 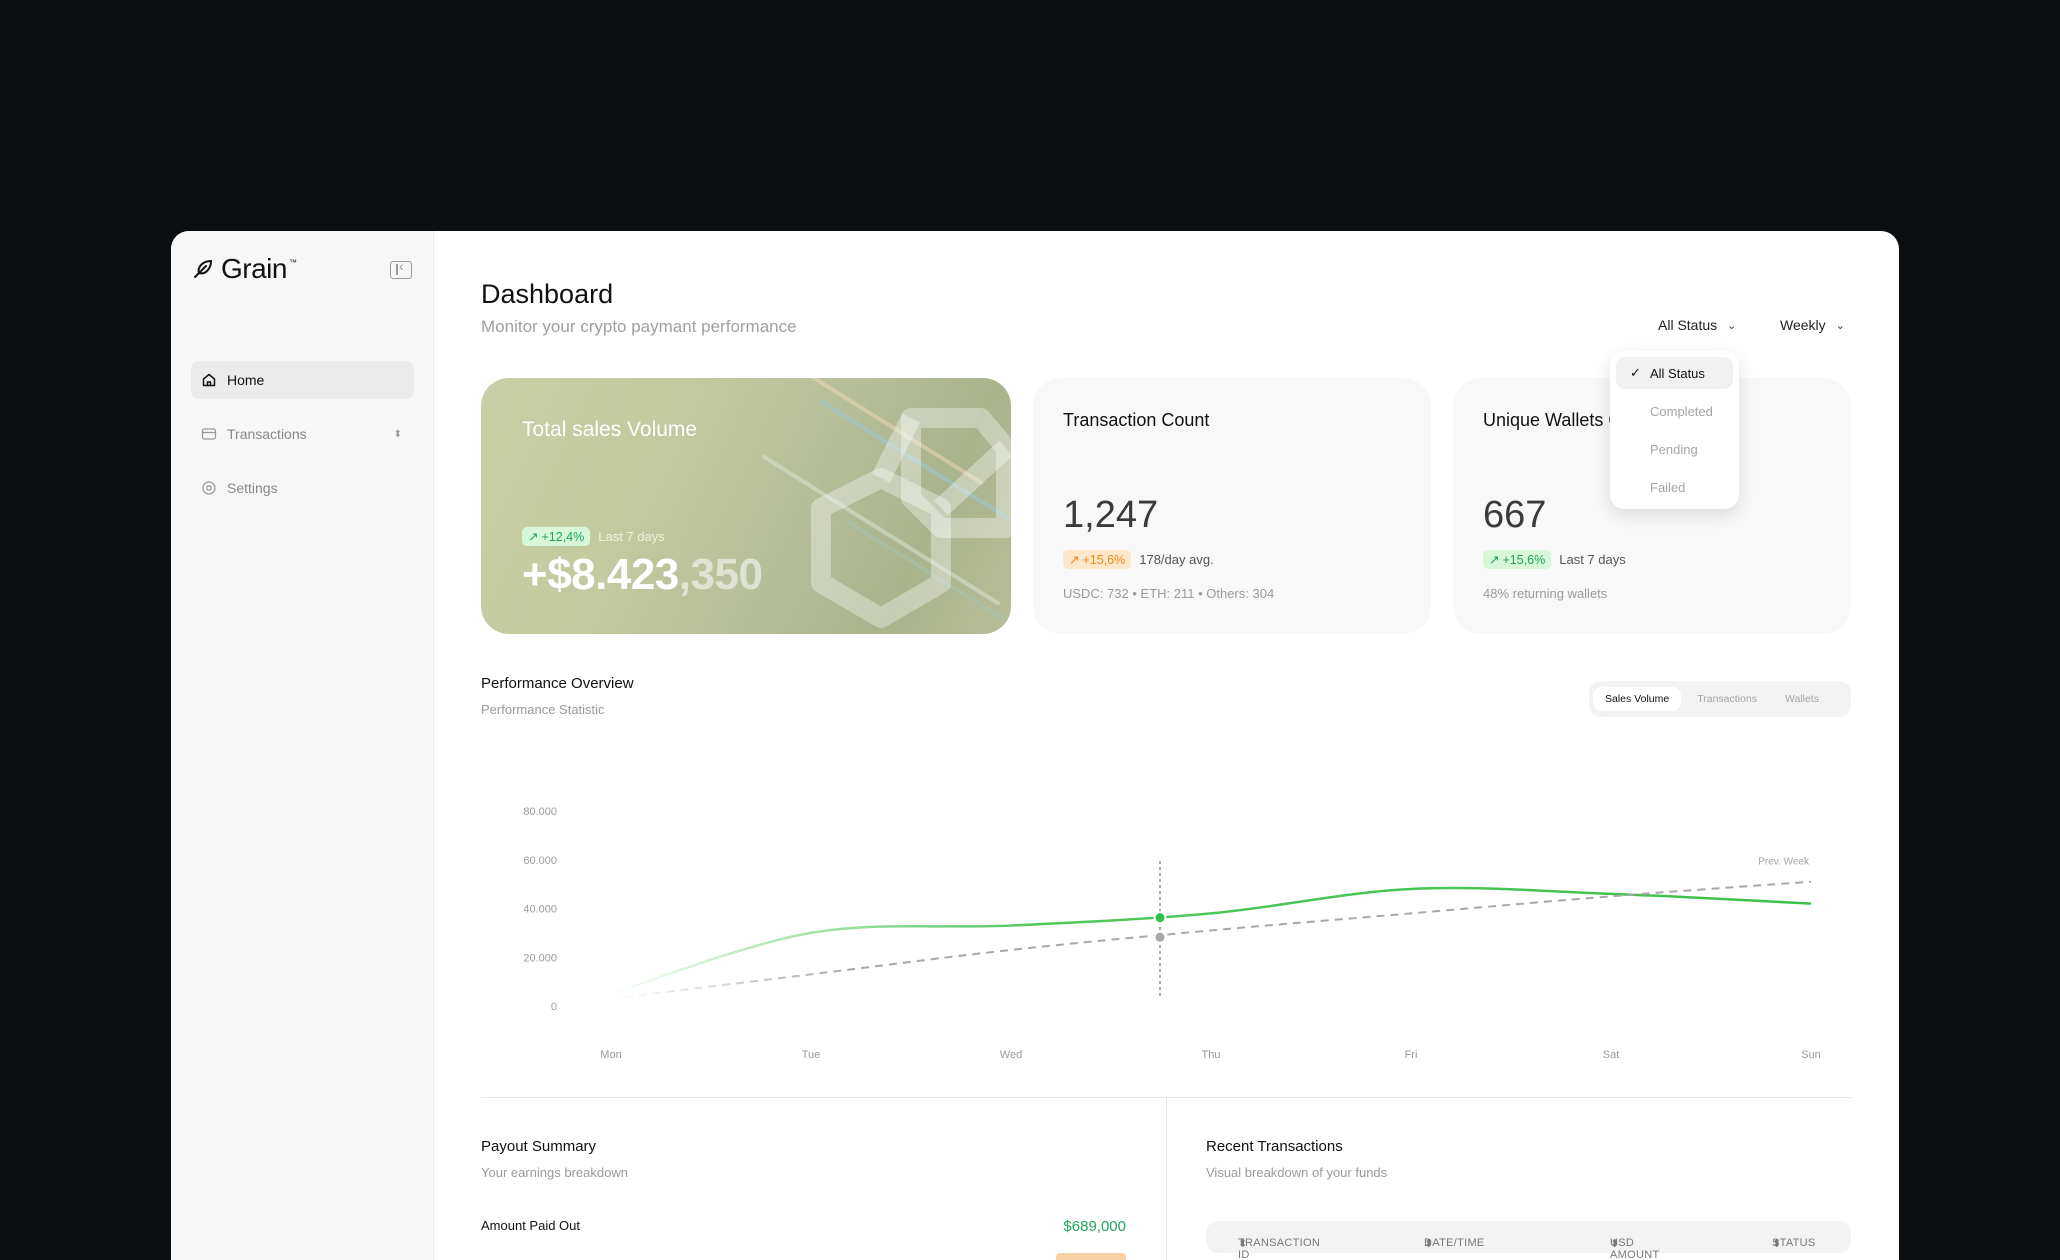 I want to click on status-filter-label: All Status, so click(x=1688, y=325).